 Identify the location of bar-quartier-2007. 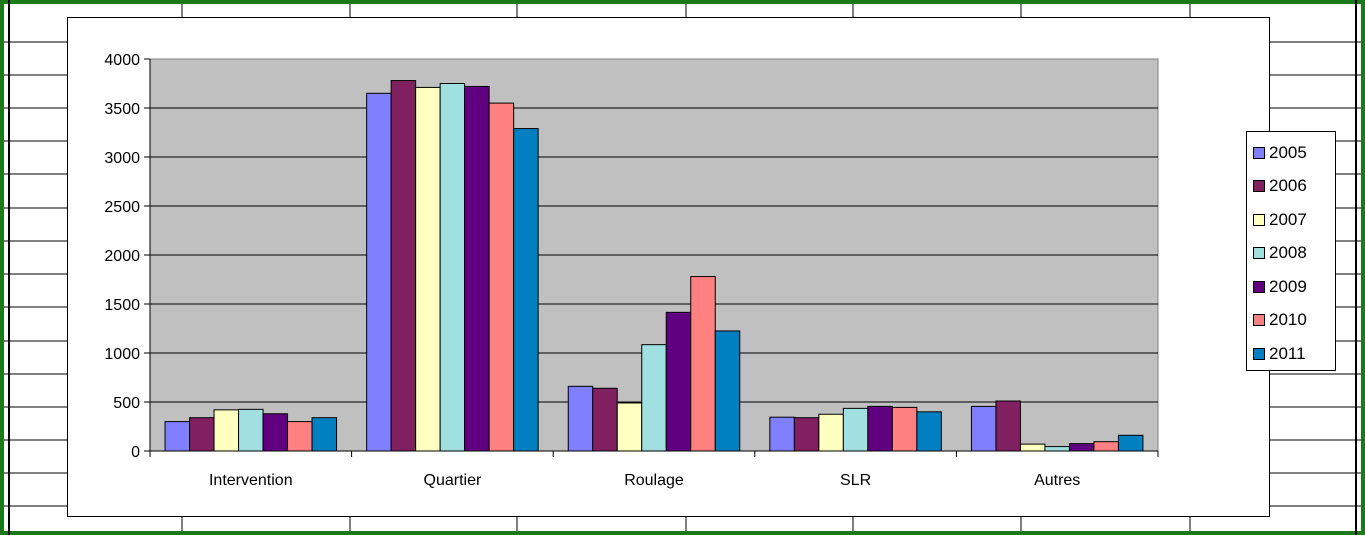
(428, 269).